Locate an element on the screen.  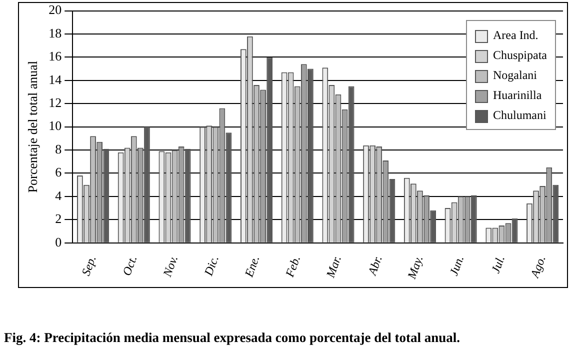
x-tick-label: Nov. is located at coordinates (170, 267).